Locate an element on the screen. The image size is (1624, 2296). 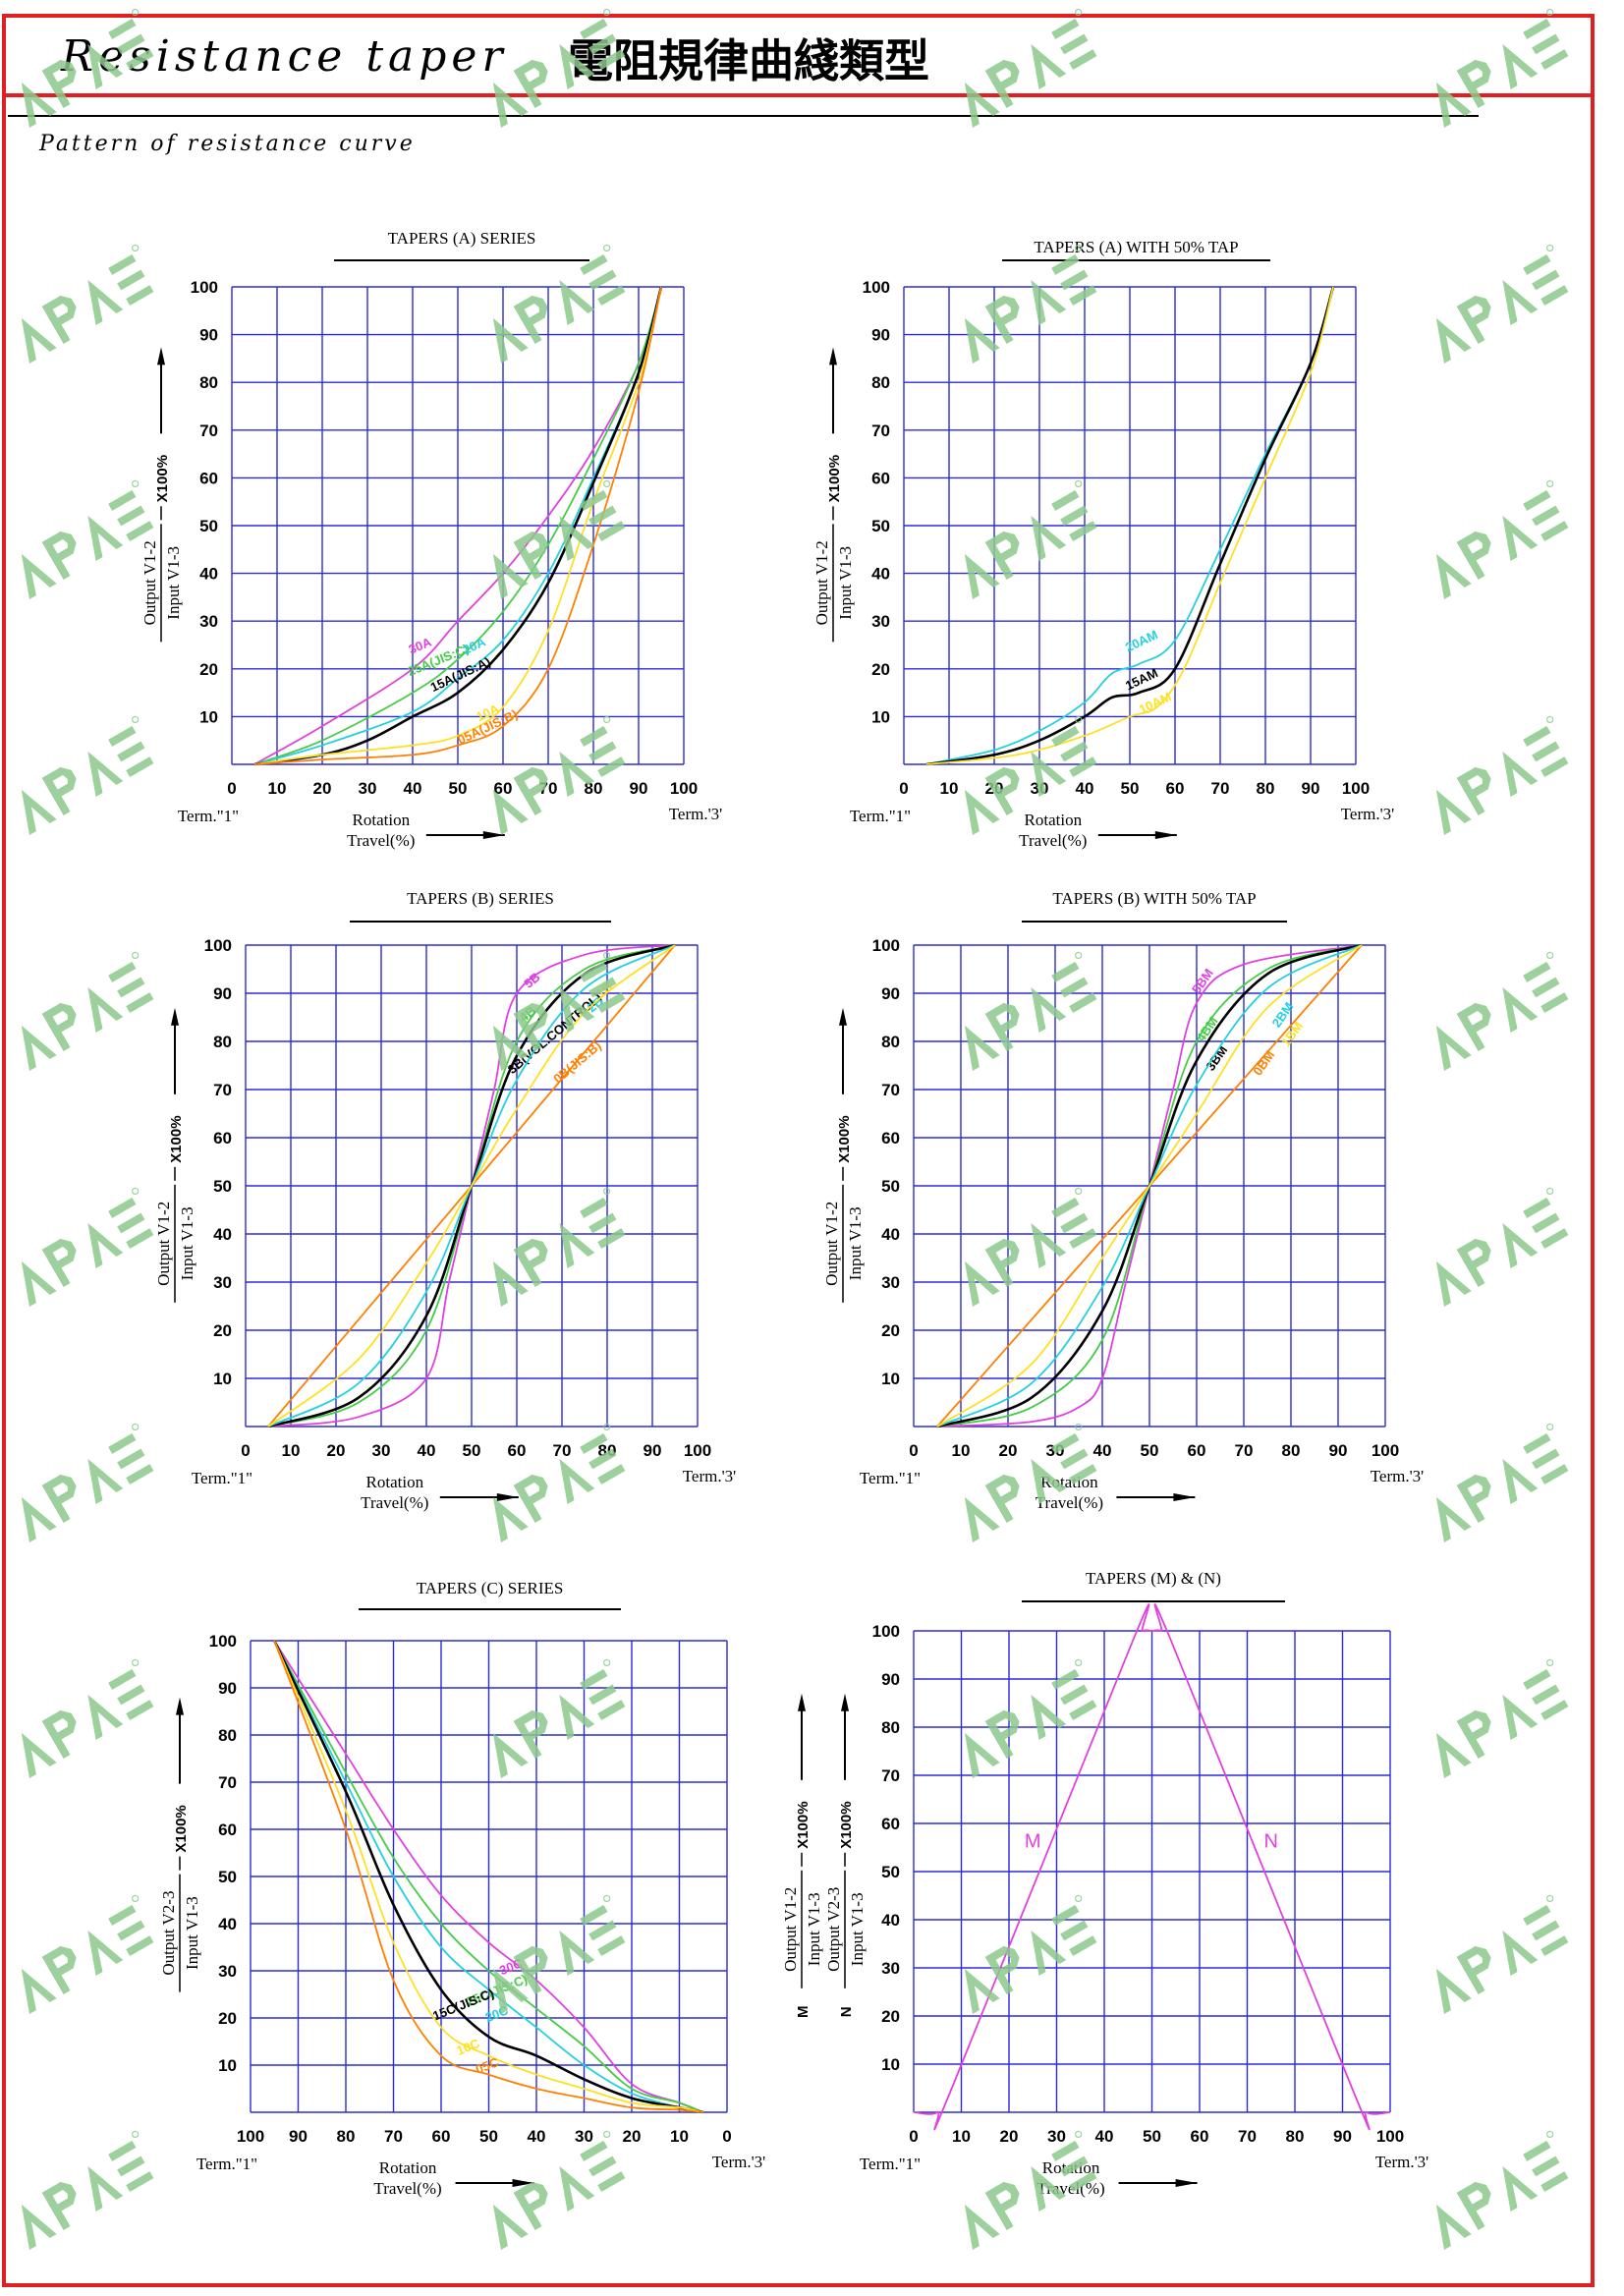
y-axis-label: Output V1-2 Input V1-3 X100% is located at coordinates (175, 1155).